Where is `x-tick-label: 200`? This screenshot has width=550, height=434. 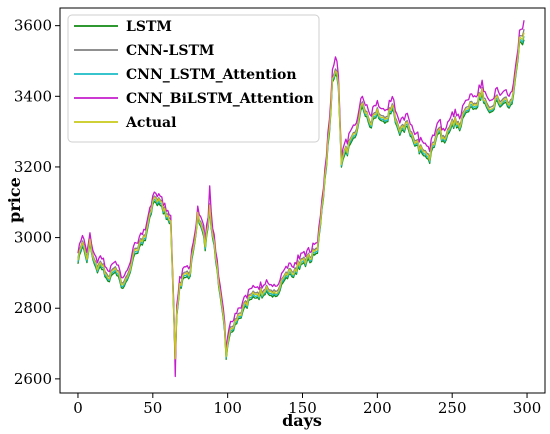 x-tick-label: 200 is located at coordinates (377, 408).